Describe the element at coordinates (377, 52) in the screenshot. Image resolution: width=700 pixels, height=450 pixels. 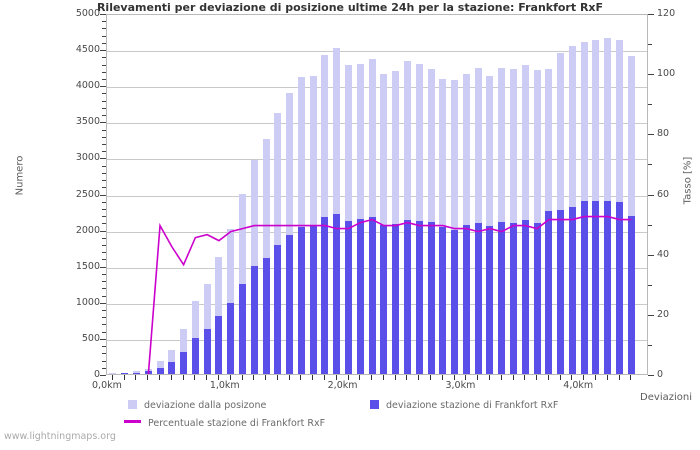
I see `gridline` at that location.